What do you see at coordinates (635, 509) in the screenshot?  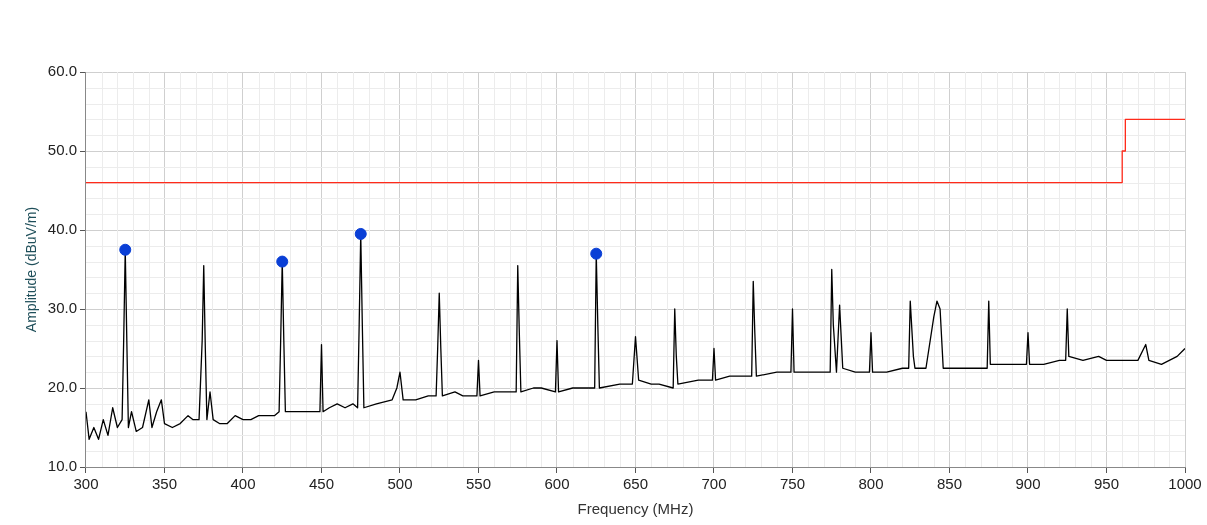 I see `x-axis-title: Frequency (MHz)` at bounding box center [635, 509].